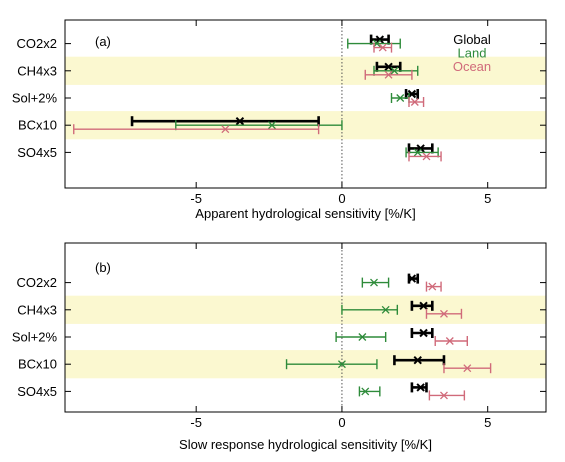 The height and width of the screenshot is (462, 565). I want to click on panel-label: (a), so click(103, 41).